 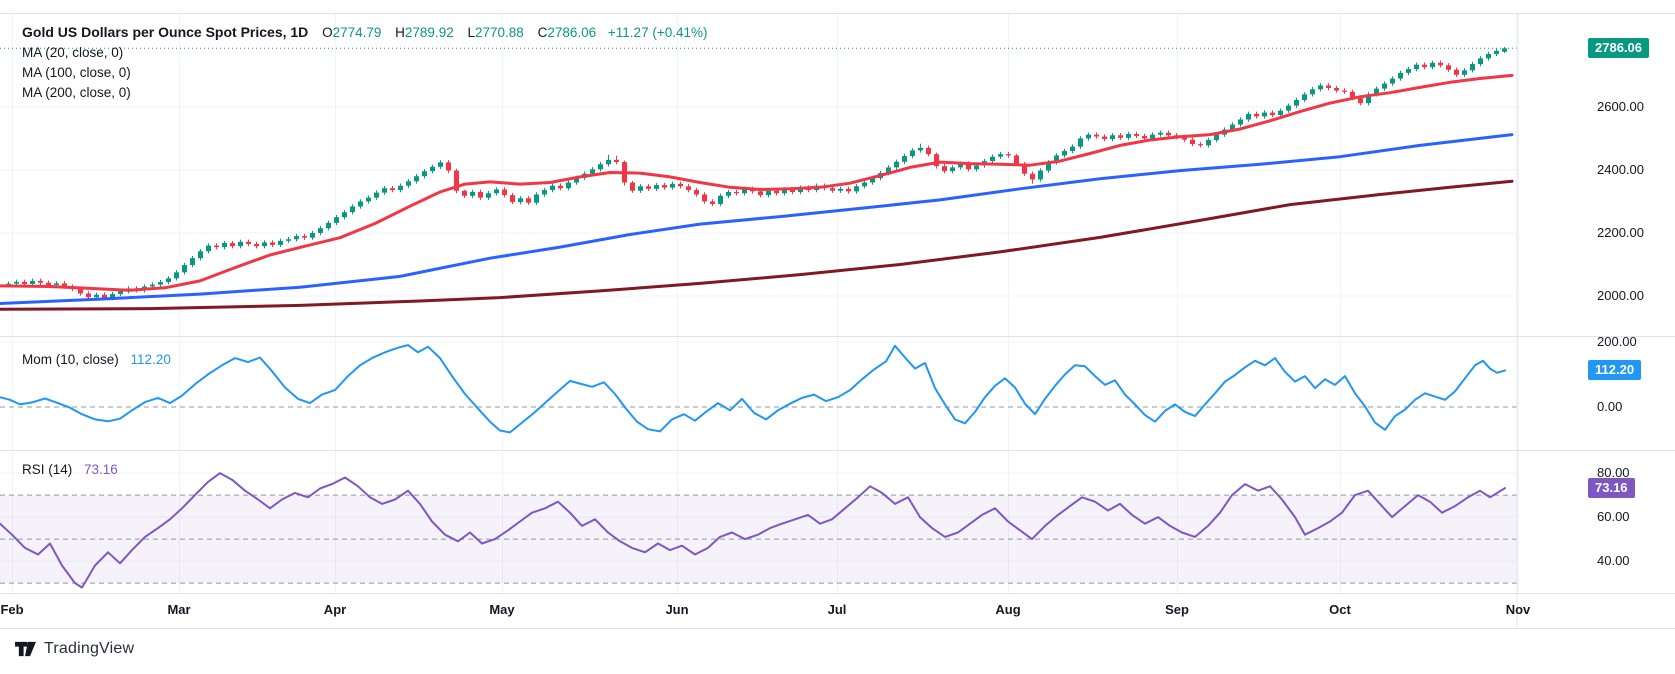 What do you see at coordinates (1610, 406) in the screenshot?
I see `momentum-tick-label: 0.00` at bounding box center [1610, 406].